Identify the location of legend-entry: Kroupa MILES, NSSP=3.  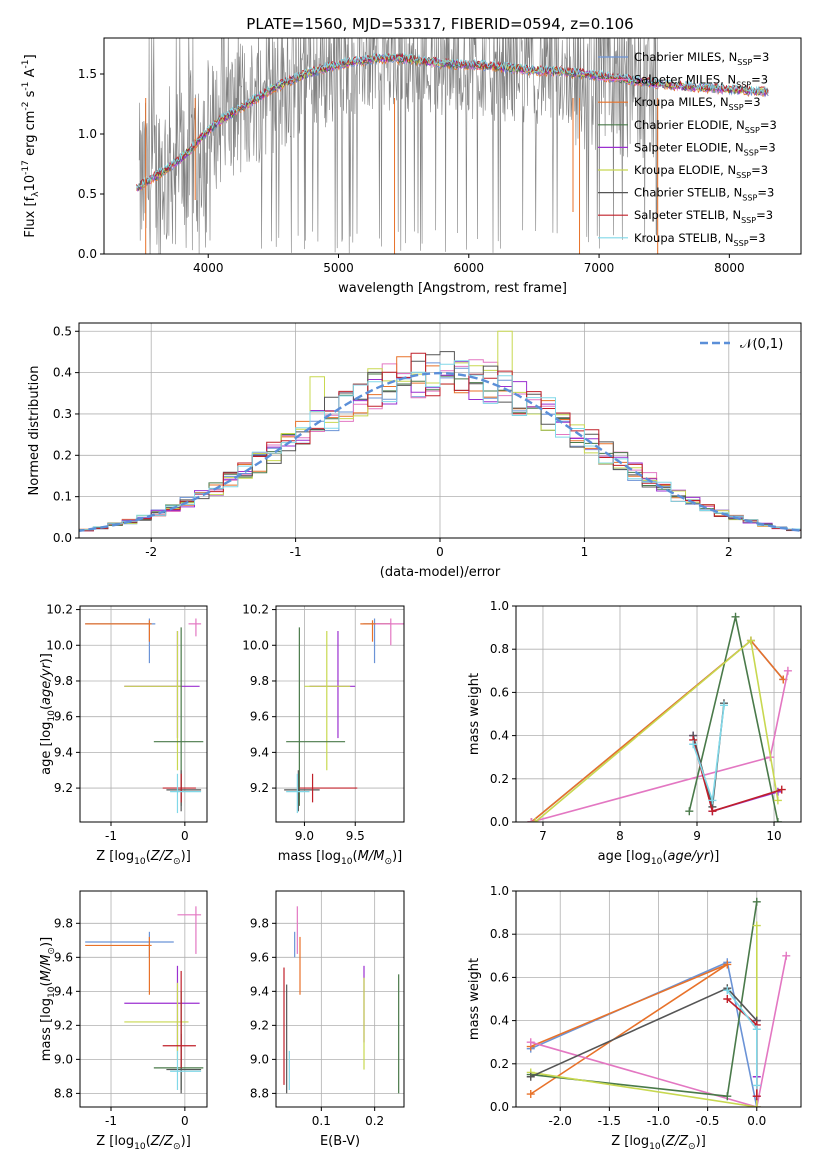
(697, 103).